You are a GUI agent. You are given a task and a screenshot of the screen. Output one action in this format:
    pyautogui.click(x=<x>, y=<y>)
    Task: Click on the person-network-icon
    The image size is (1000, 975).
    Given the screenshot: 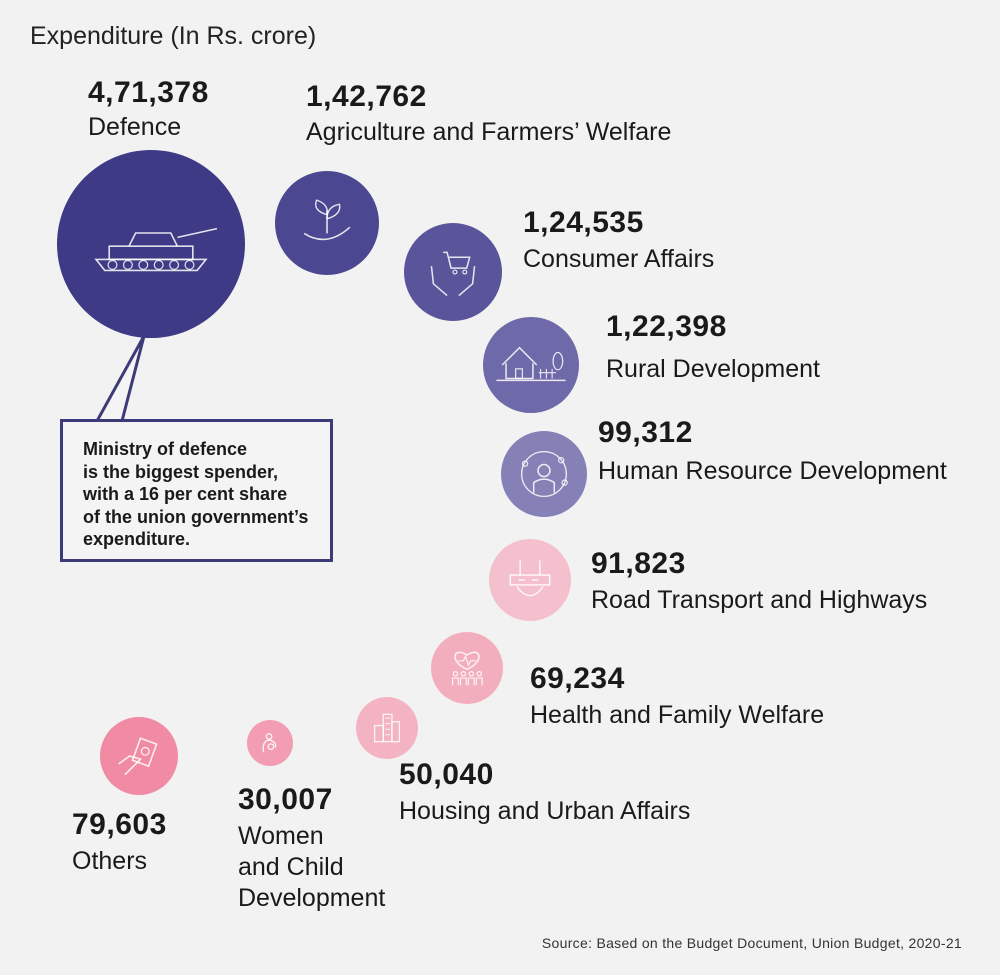 What is the action you would take?
    pyautogui.click(x=544, y=474)
    